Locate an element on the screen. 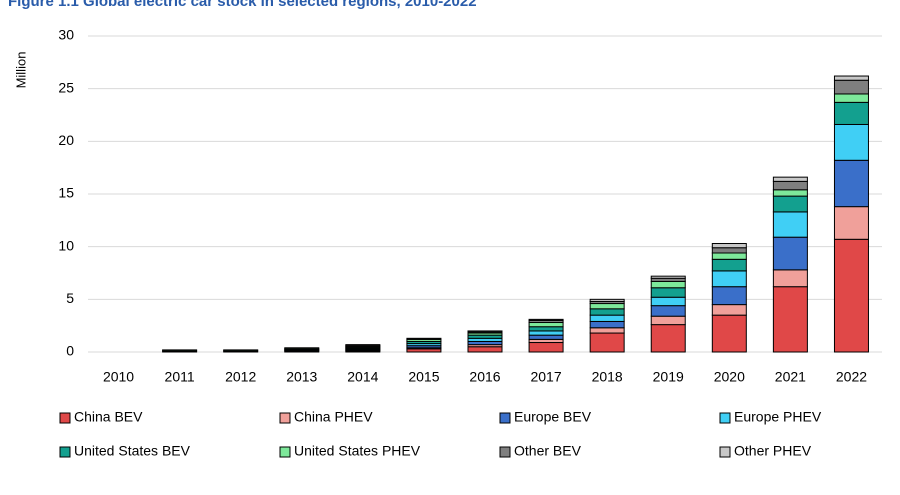  y-tick-label: 0 is located at coordinates (70, 351).